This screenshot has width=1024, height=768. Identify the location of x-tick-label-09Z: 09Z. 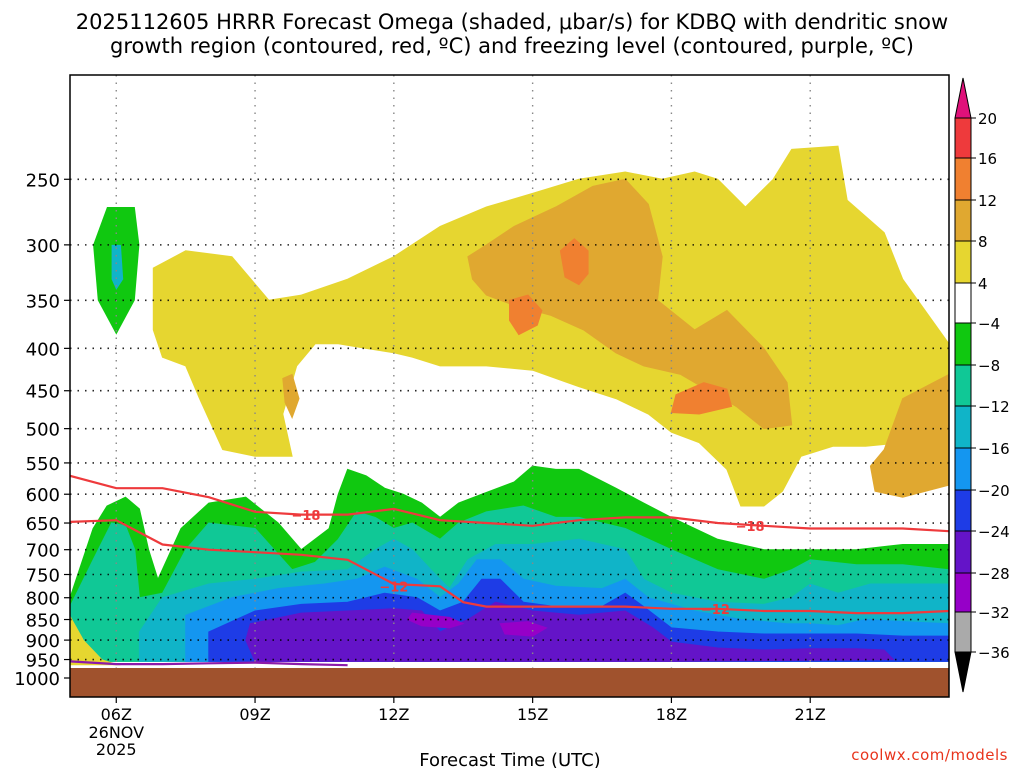
(254, 714).